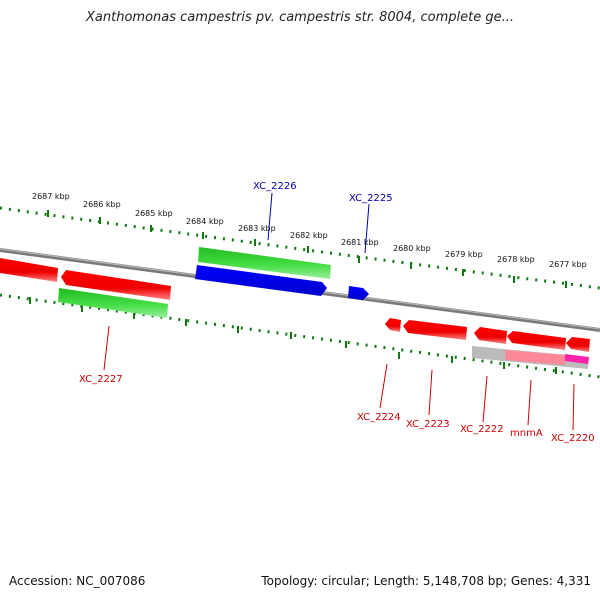  What do you see at coordinates (102, 204) in the screenshot?
I see `ruler-label: 2686 kbp` at bounding box center [102, 204].